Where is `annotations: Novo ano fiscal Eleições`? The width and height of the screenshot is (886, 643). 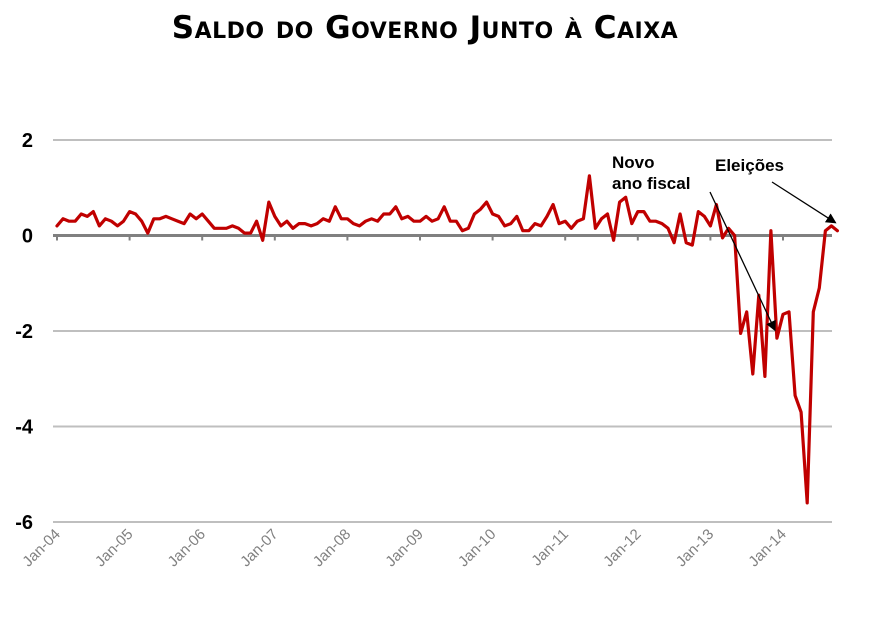 annotations: Novo ano fiscal Eleições is located at coordinates (724, 242).